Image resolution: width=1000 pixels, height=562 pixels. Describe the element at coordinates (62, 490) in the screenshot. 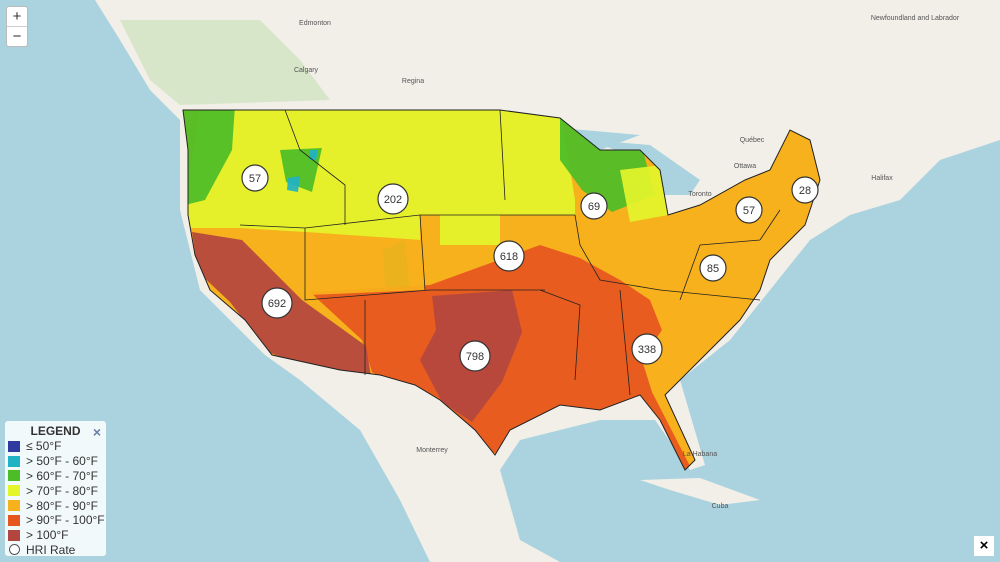

I see `legend-label: > 70°F - 80°F` at that location.